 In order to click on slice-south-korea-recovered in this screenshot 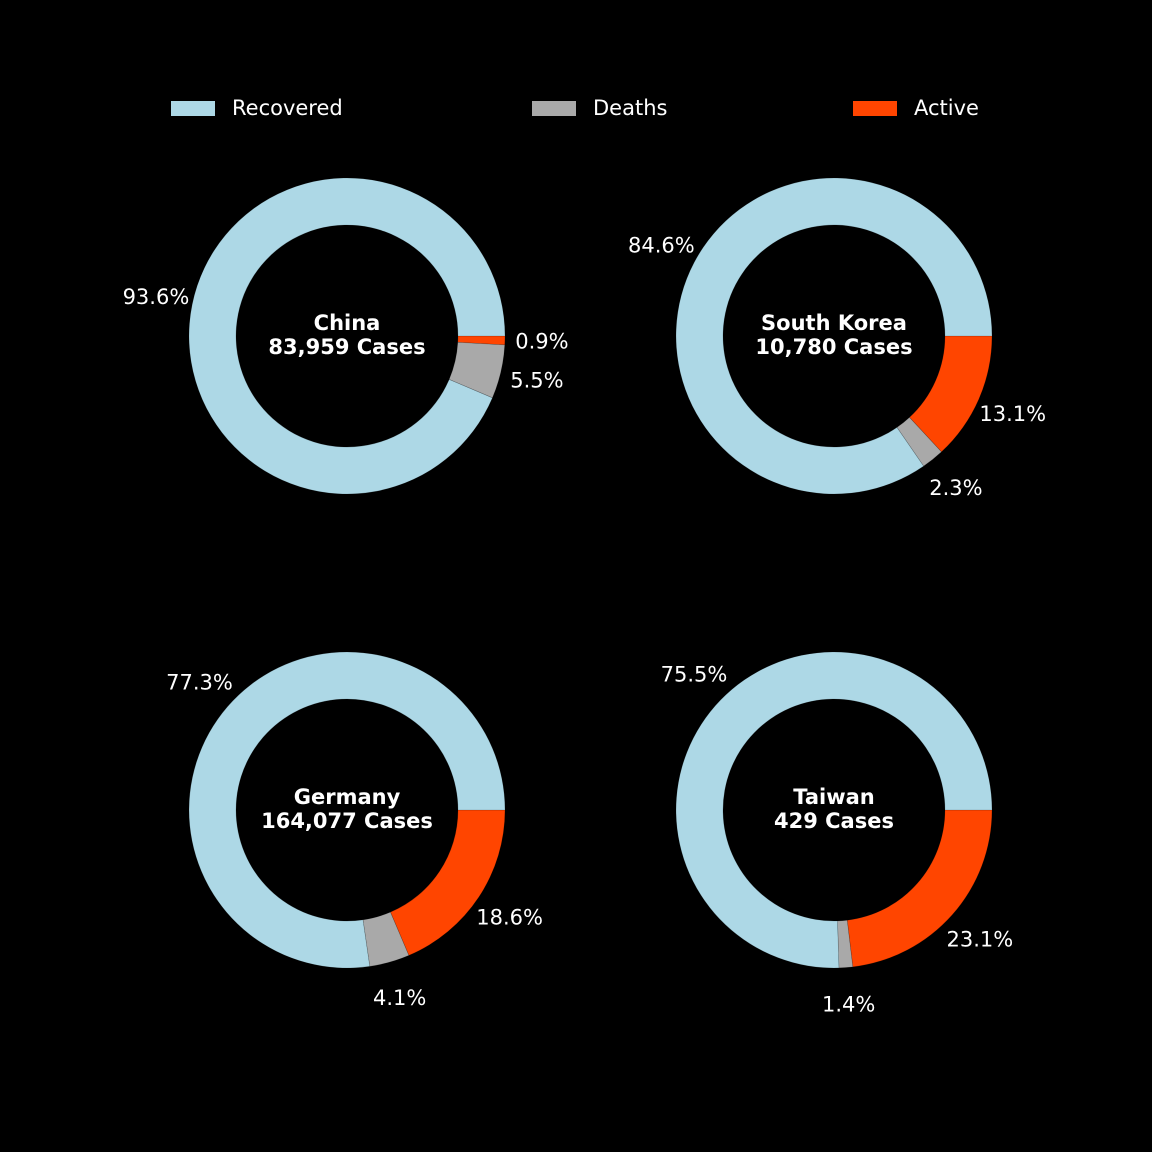, I will do `click(834, 336)`.